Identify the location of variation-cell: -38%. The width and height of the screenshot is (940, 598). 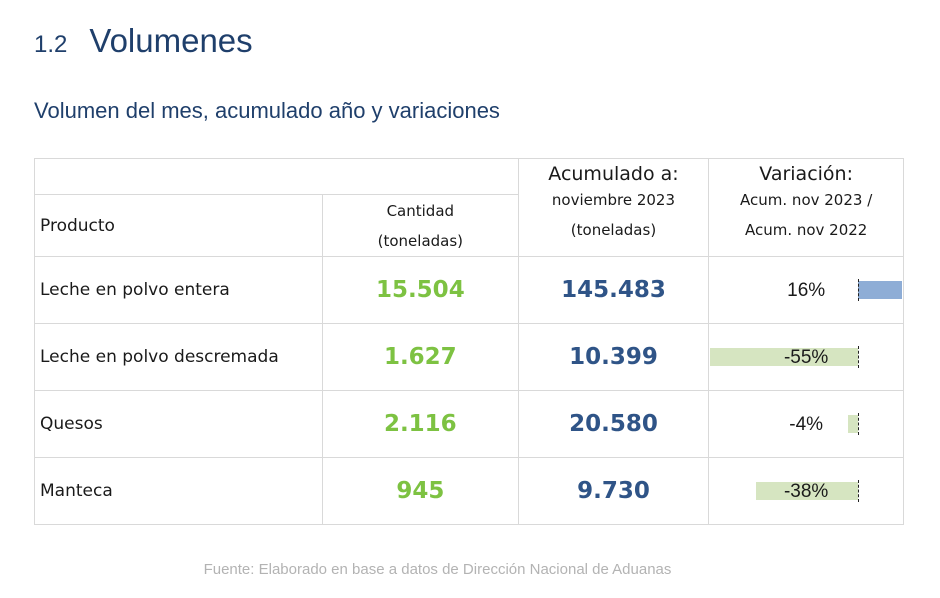
(806, 491).